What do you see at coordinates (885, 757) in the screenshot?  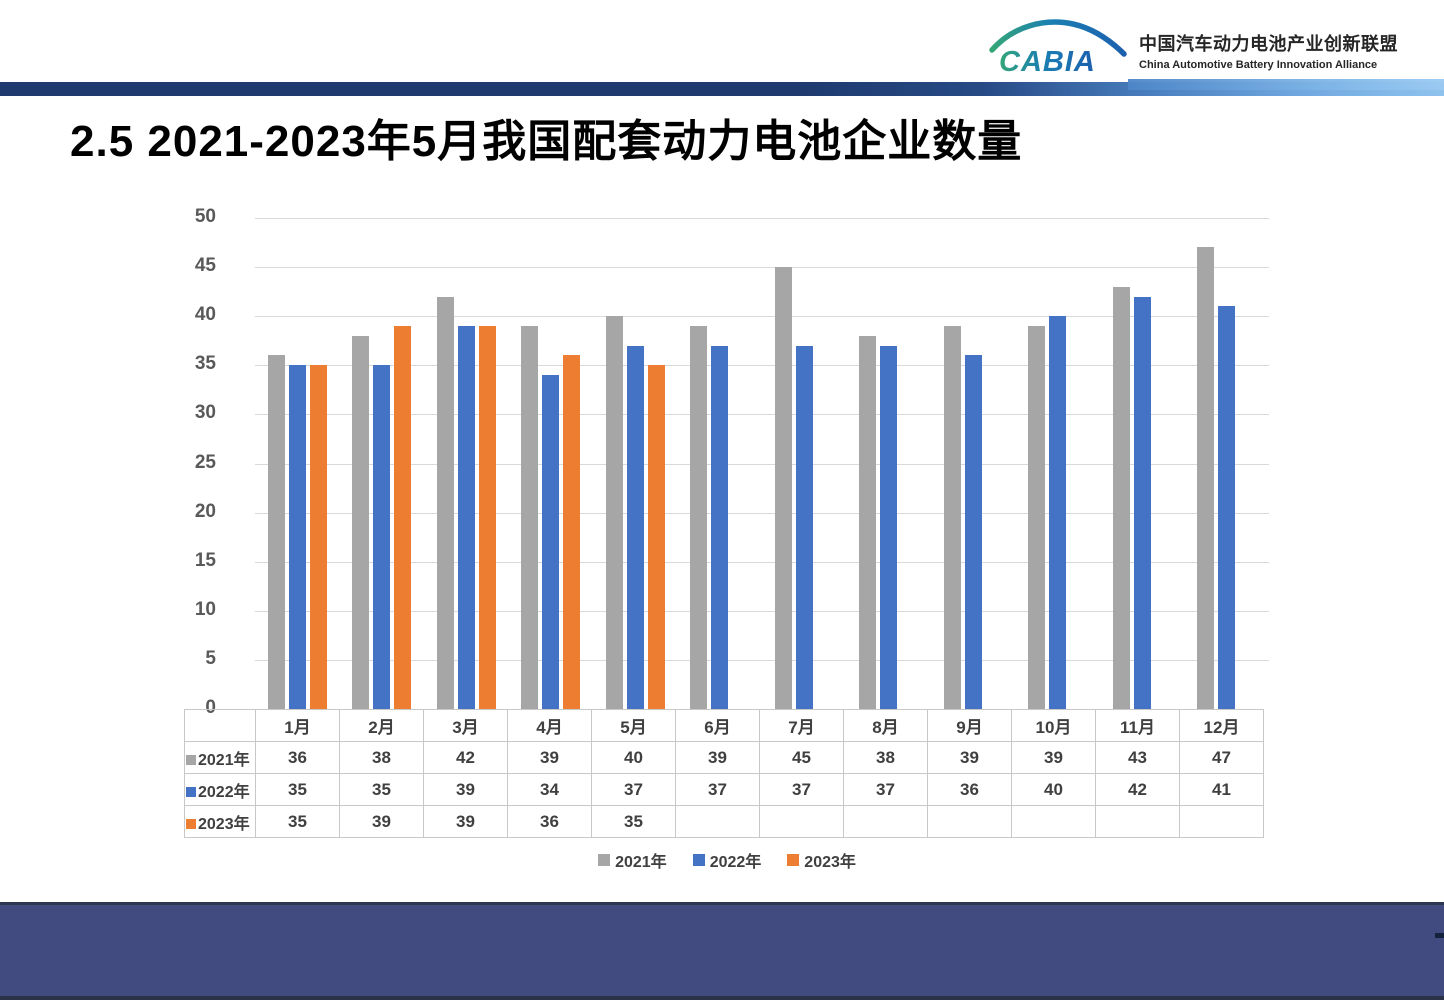 I see `table-cell: 38` at bounding box center [885, 757].